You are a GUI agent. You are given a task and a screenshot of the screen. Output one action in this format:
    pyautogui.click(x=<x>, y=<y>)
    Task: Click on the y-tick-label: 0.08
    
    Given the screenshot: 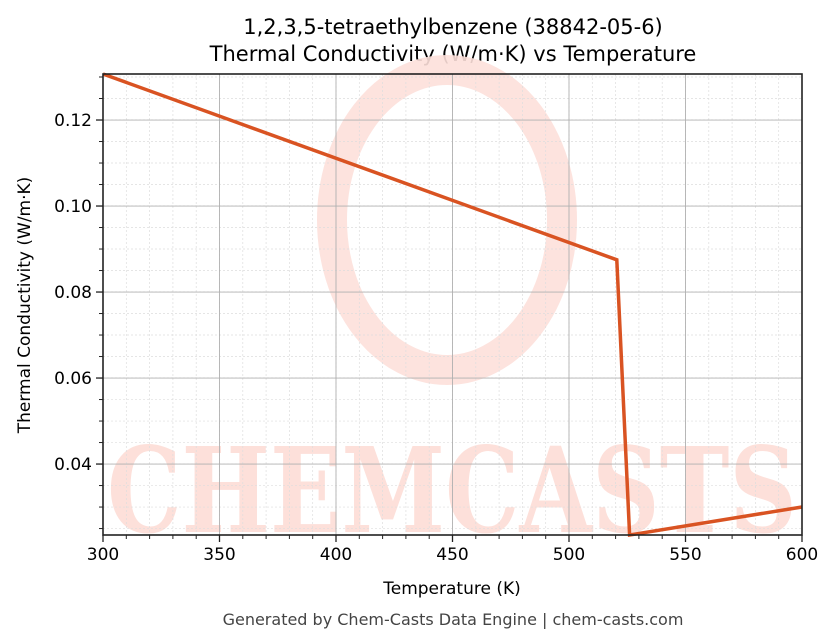 What is the action you would take?
    pyautogui.click(x=73, y=293)
    